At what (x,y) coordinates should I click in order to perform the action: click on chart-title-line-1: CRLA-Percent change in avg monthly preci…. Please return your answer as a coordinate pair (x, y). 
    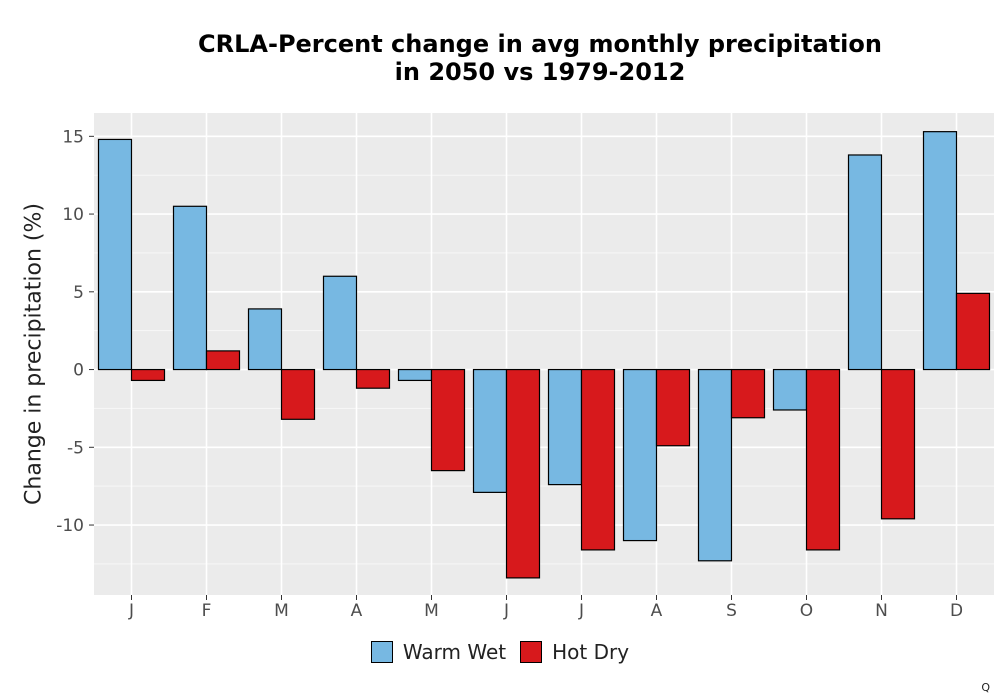
    Looking at the image, I should click on (540, 44).